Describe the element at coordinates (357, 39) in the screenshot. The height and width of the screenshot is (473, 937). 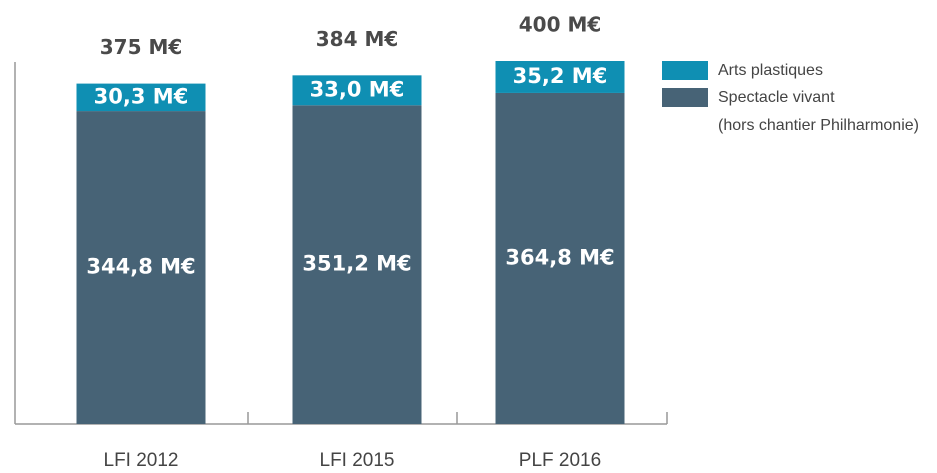
I see `total-label: 384 M€` at that location.